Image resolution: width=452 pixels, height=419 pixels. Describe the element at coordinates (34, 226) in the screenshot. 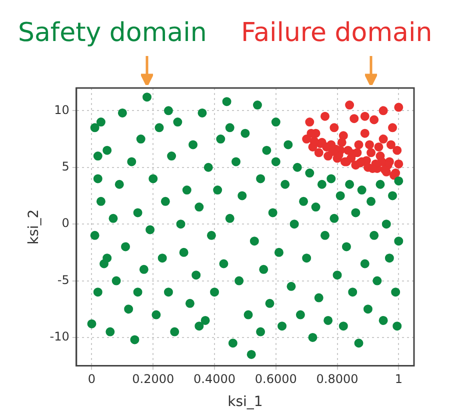

I see `y-axis-title: ksi_2` at that location.